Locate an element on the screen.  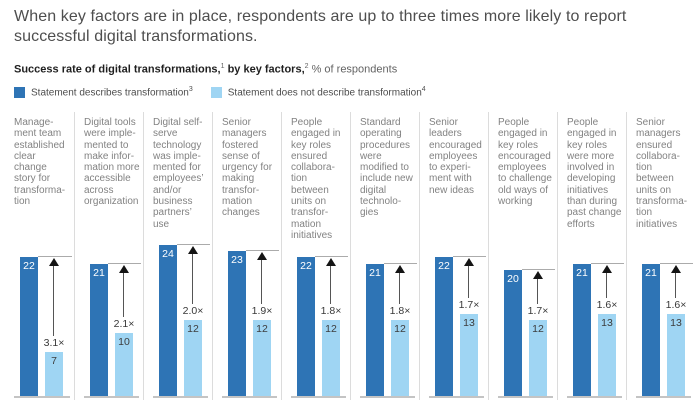
dark-bar: 23 is located at coordinates (237, 323).